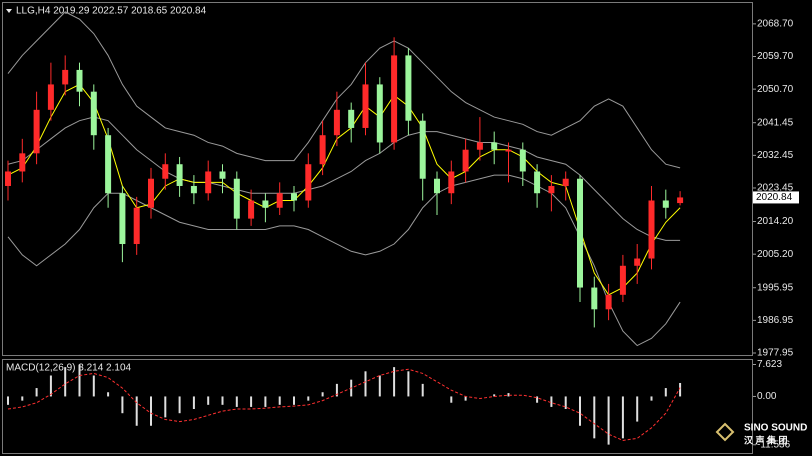 The image size is (812, 456). What do you see at coordinates (775, 122) in the screenshot?
I see `y-tick-label: 2041.45` at bounding box center [775, 122].